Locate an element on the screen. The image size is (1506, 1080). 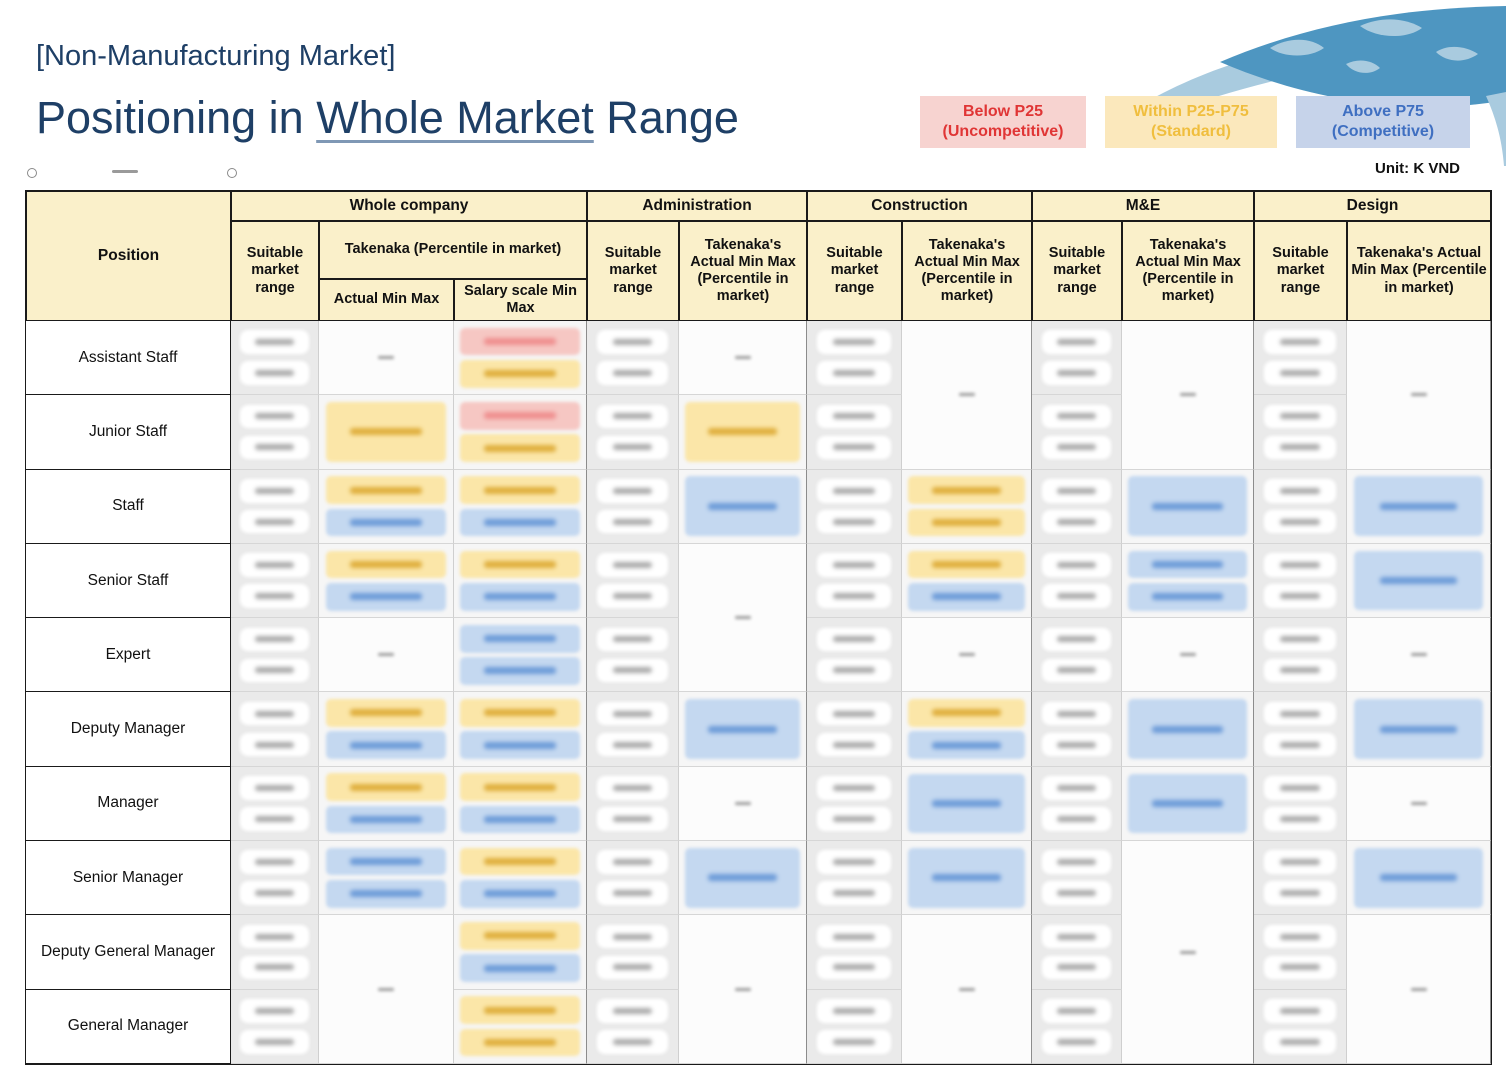
legend-above-line2: (Competitive) is located at coordinates (1383, 131).